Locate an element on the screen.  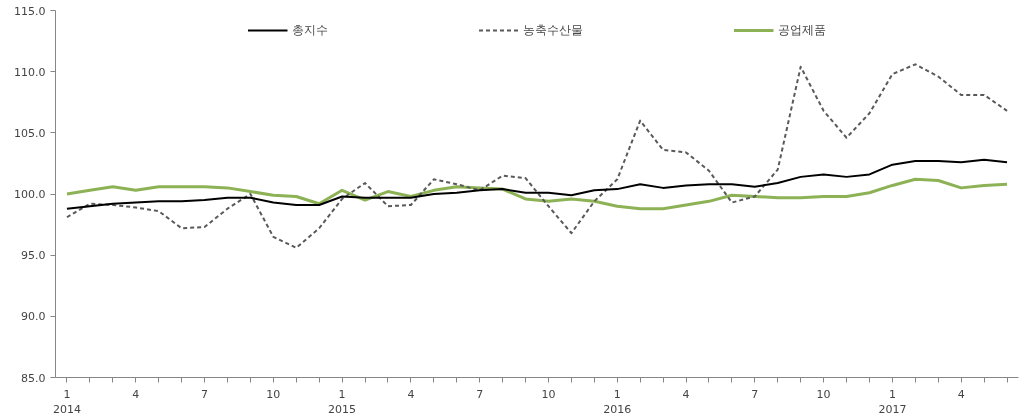
y-tick-label: 105.0 is located at coordinates (30, 133).